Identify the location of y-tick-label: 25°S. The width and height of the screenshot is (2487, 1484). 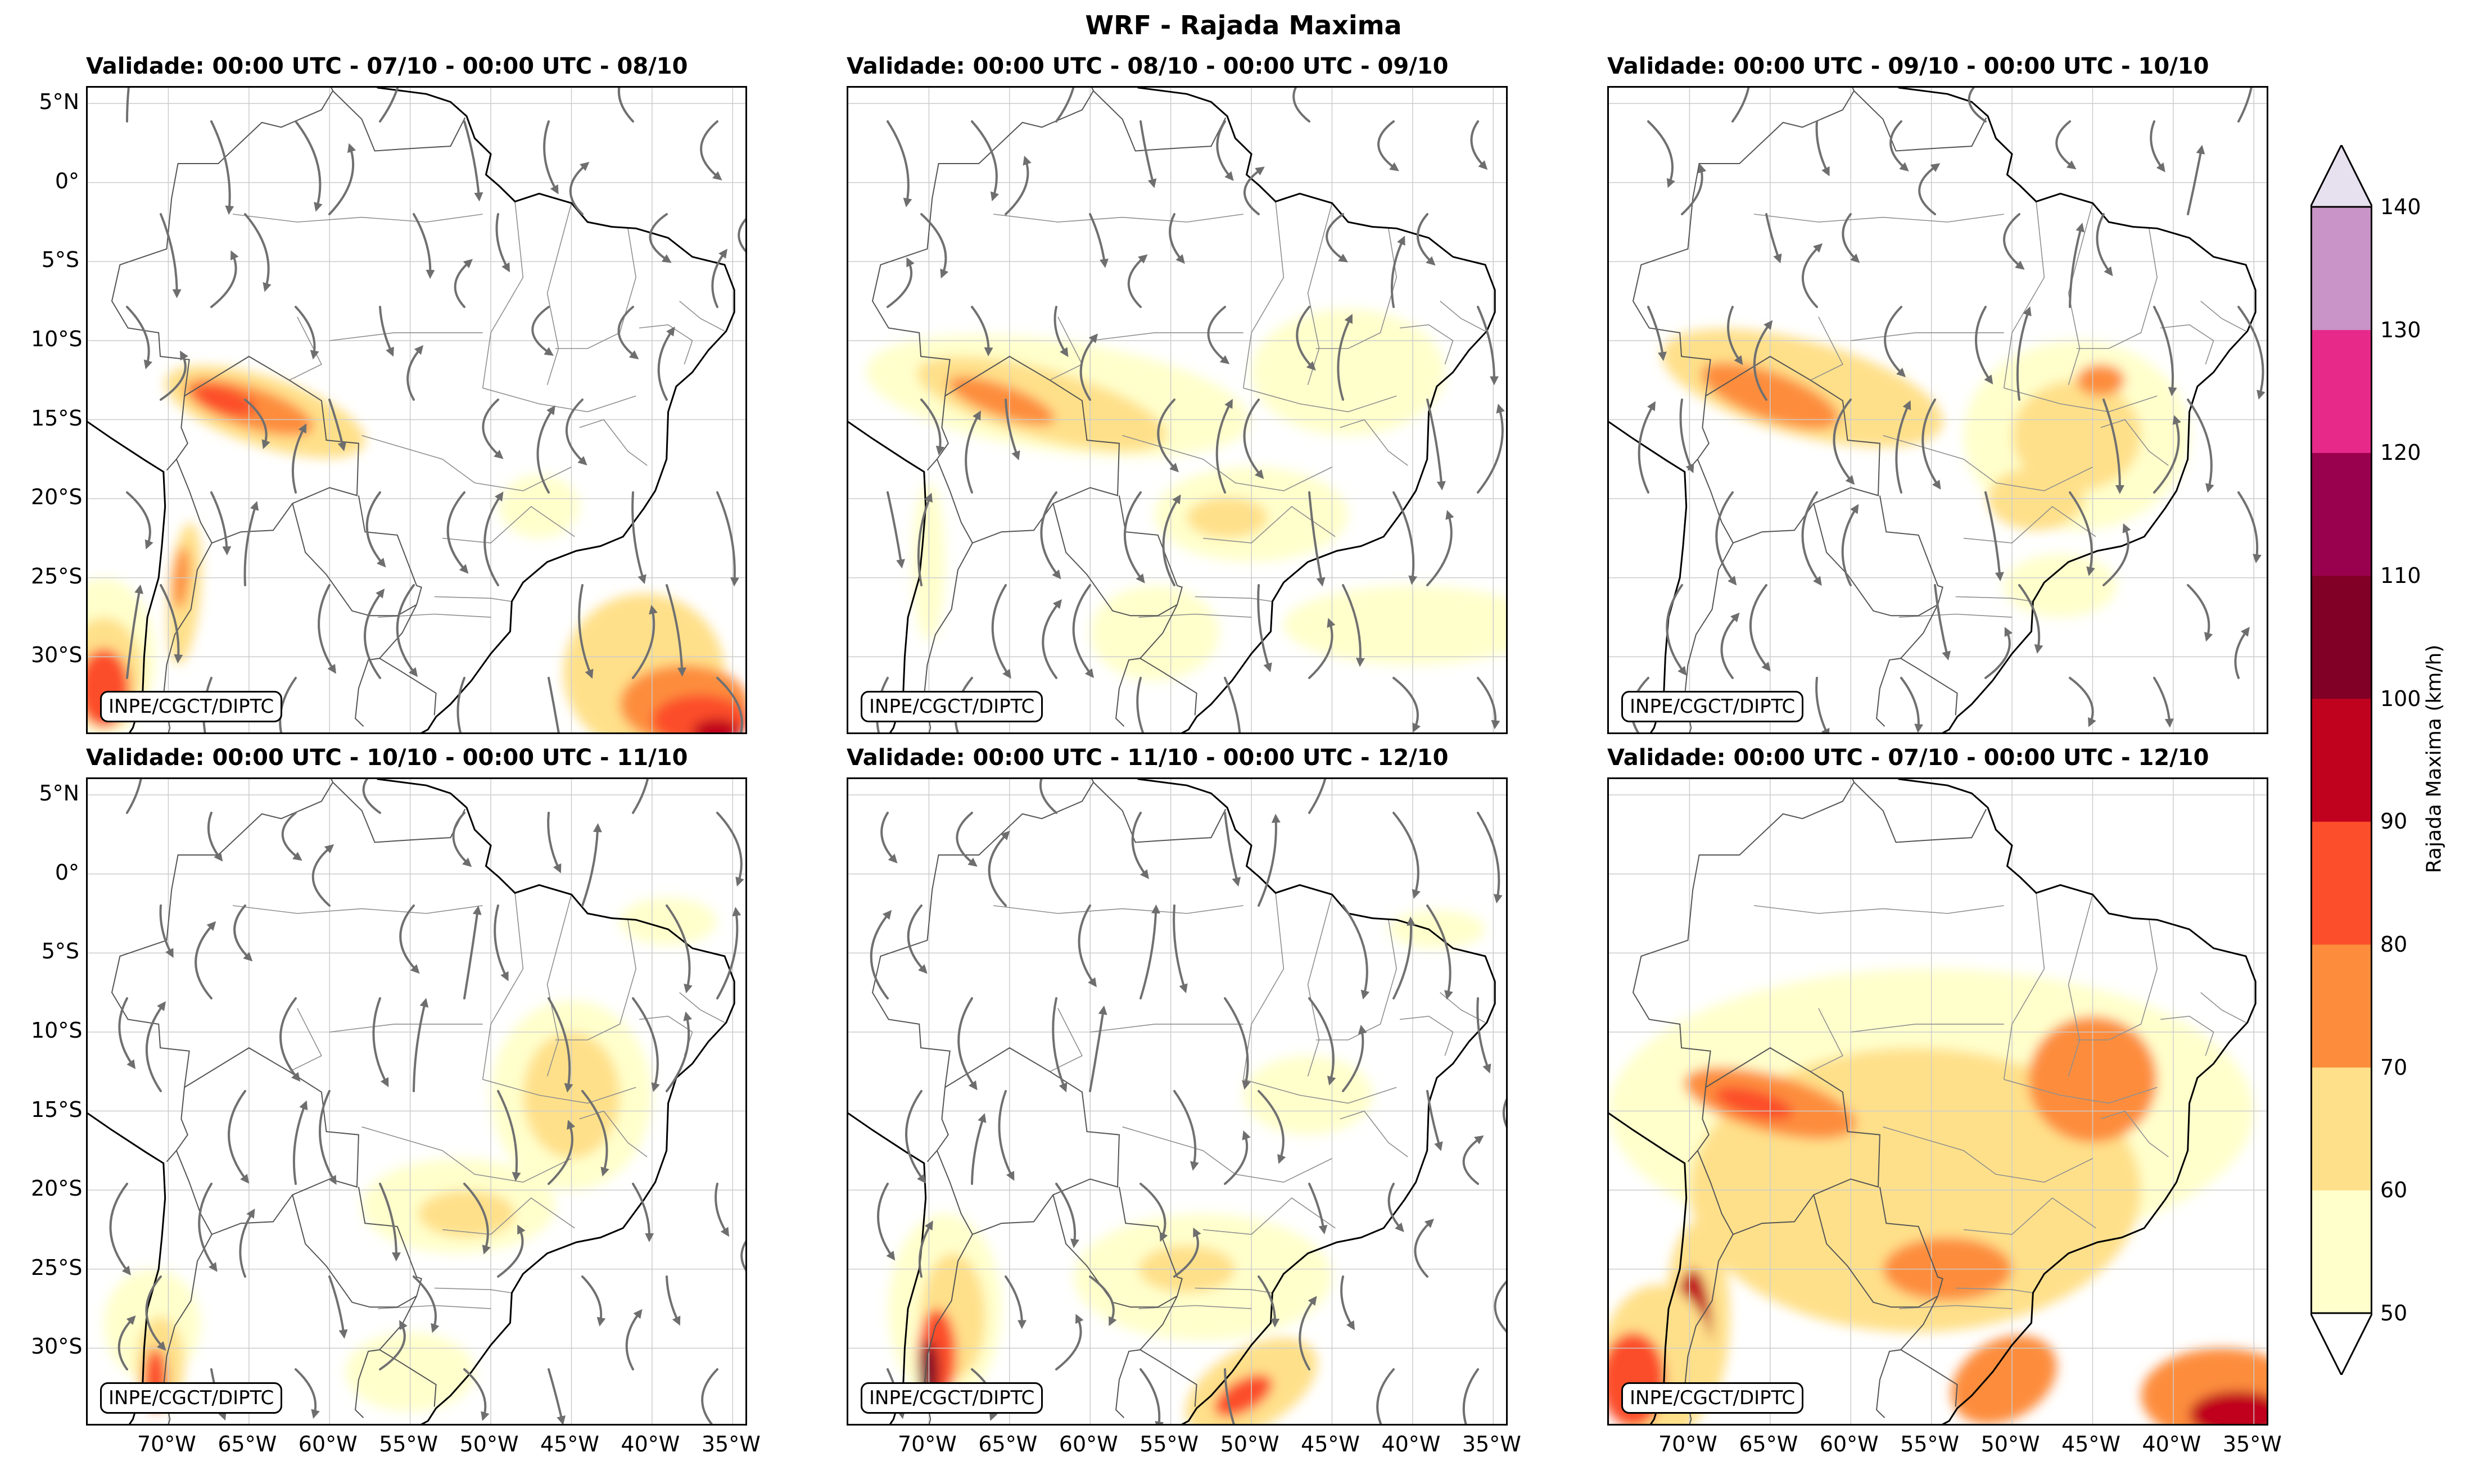
(57, 1267).